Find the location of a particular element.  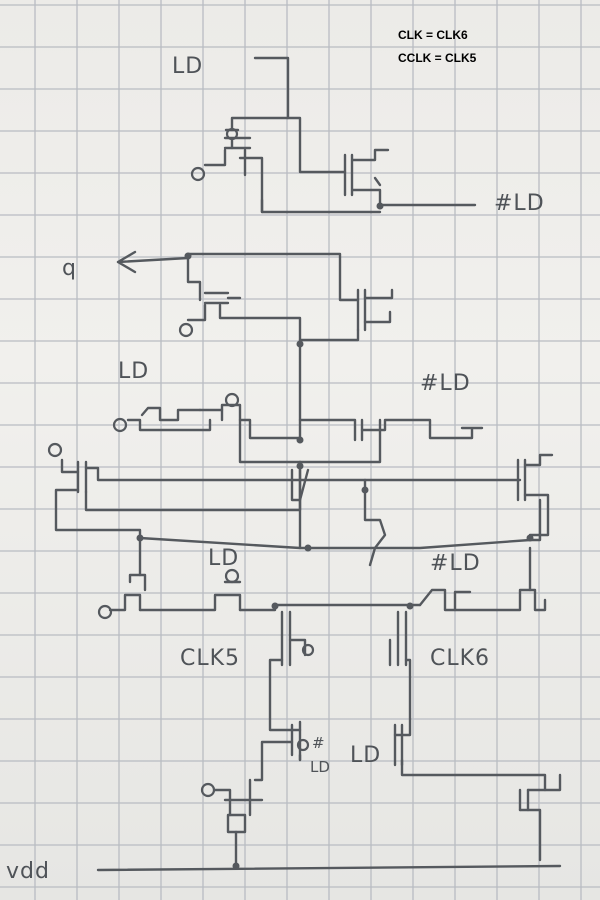

input-bubble-ld-low is located at coordinates (105, 612).